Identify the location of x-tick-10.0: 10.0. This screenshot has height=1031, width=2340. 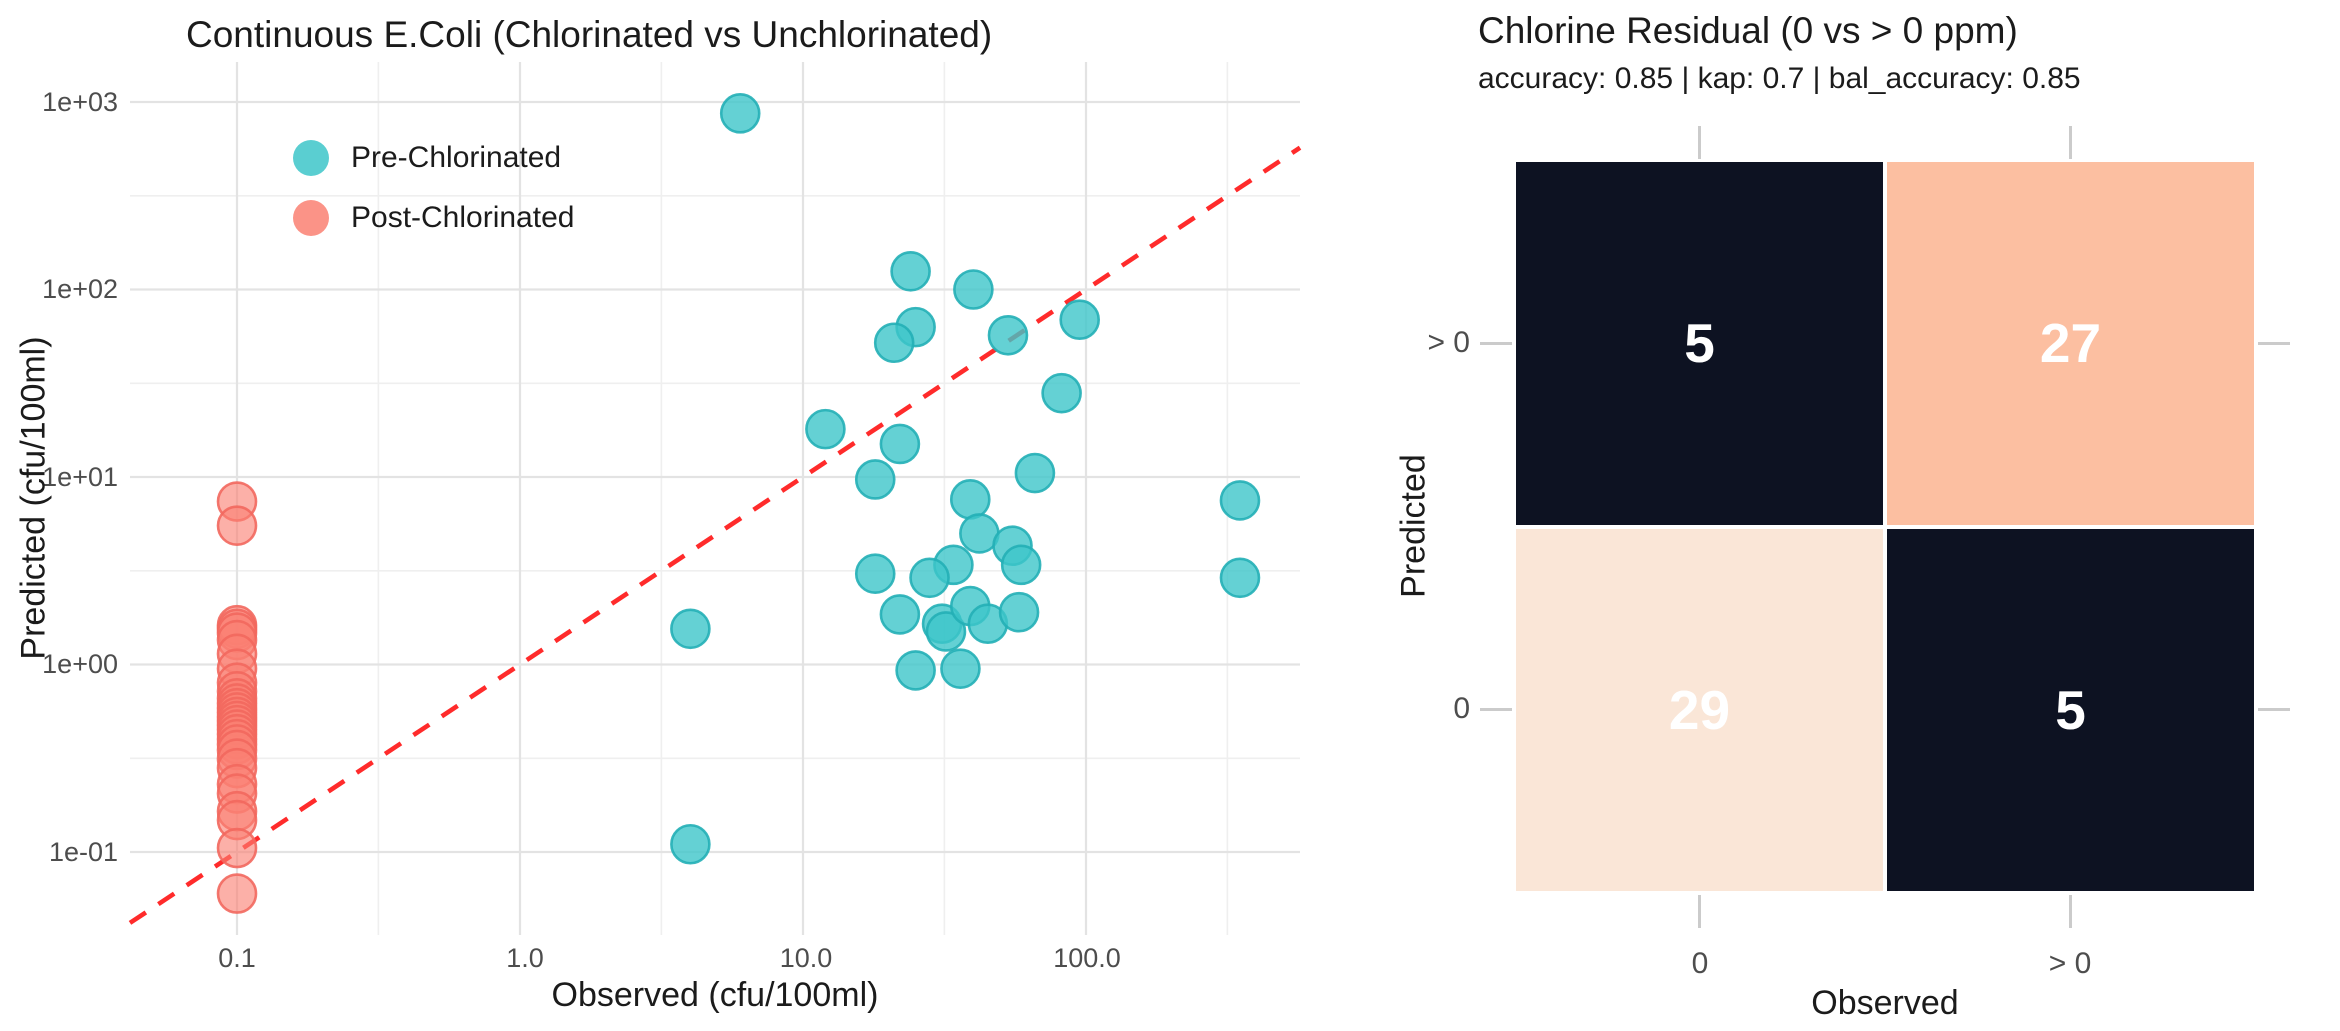
(806, 958).